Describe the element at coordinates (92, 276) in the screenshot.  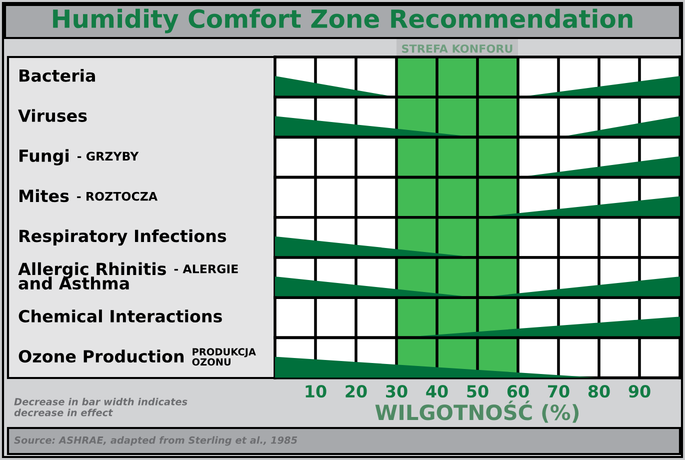
I see `y-axis-title: Allergic Rhinitis and Asthma` at that location.